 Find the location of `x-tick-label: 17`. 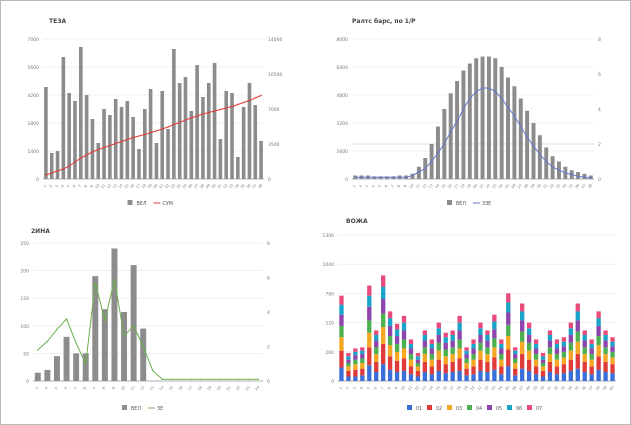

x-tick-label: 17 is located at coordinates (452, 388).